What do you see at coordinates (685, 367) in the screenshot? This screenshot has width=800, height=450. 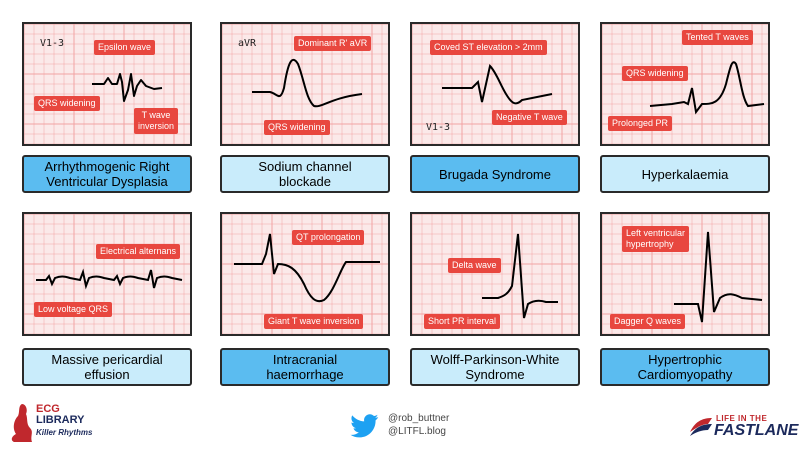 I see `caption-hcm: Hypertrophic Cardiomyopathy` at bounding box center [685, 367].